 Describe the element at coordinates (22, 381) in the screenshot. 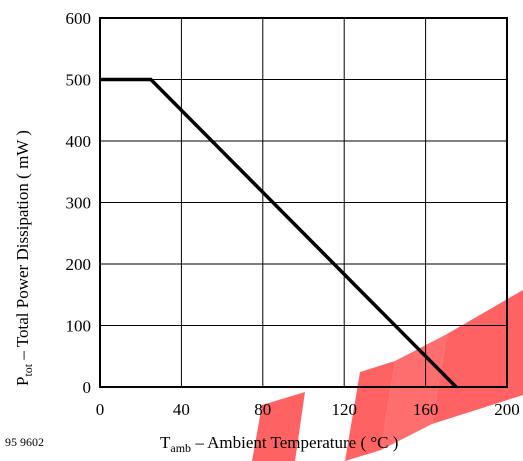

I see `y-axis-symbol: P` at that location.